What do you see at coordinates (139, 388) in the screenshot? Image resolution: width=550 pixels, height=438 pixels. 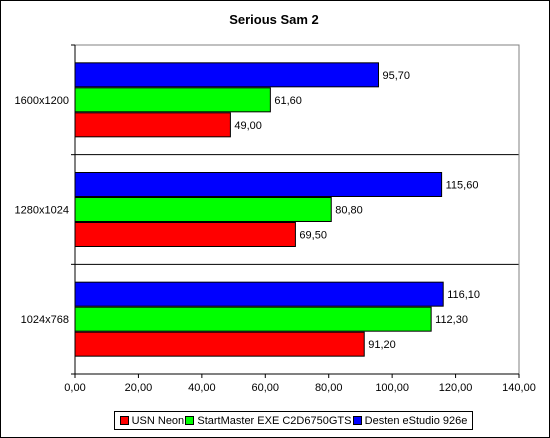 I see `x-tick-label: 20,00` at bounding box center [139, 388].